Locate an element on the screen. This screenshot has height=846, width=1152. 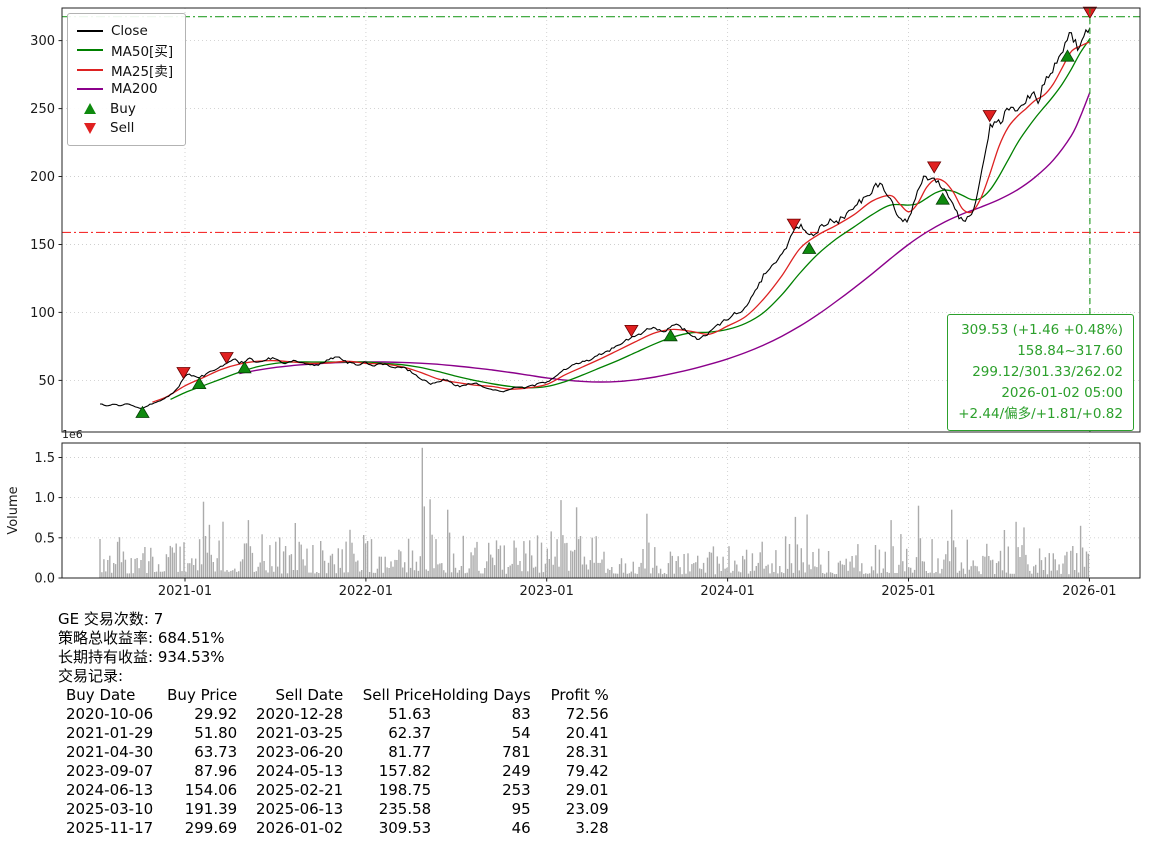
volume-axis-label: Volume is located at coordinates (13, 510).